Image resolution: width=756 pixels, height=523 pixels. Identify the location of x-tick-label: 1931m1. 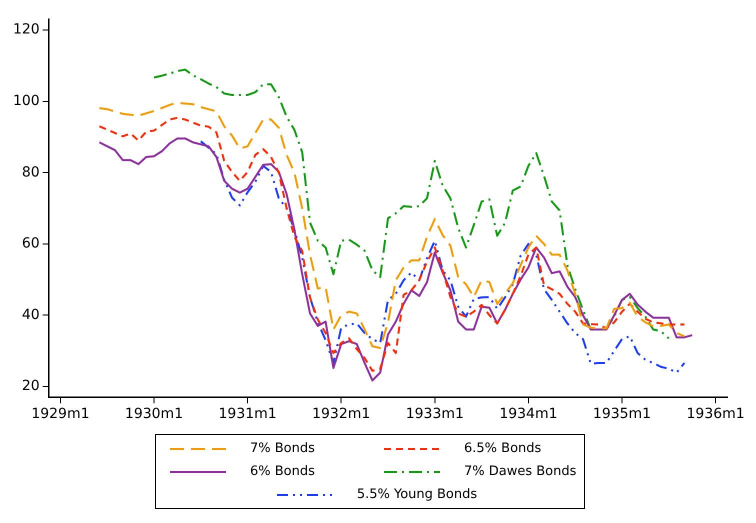
(247, 414).